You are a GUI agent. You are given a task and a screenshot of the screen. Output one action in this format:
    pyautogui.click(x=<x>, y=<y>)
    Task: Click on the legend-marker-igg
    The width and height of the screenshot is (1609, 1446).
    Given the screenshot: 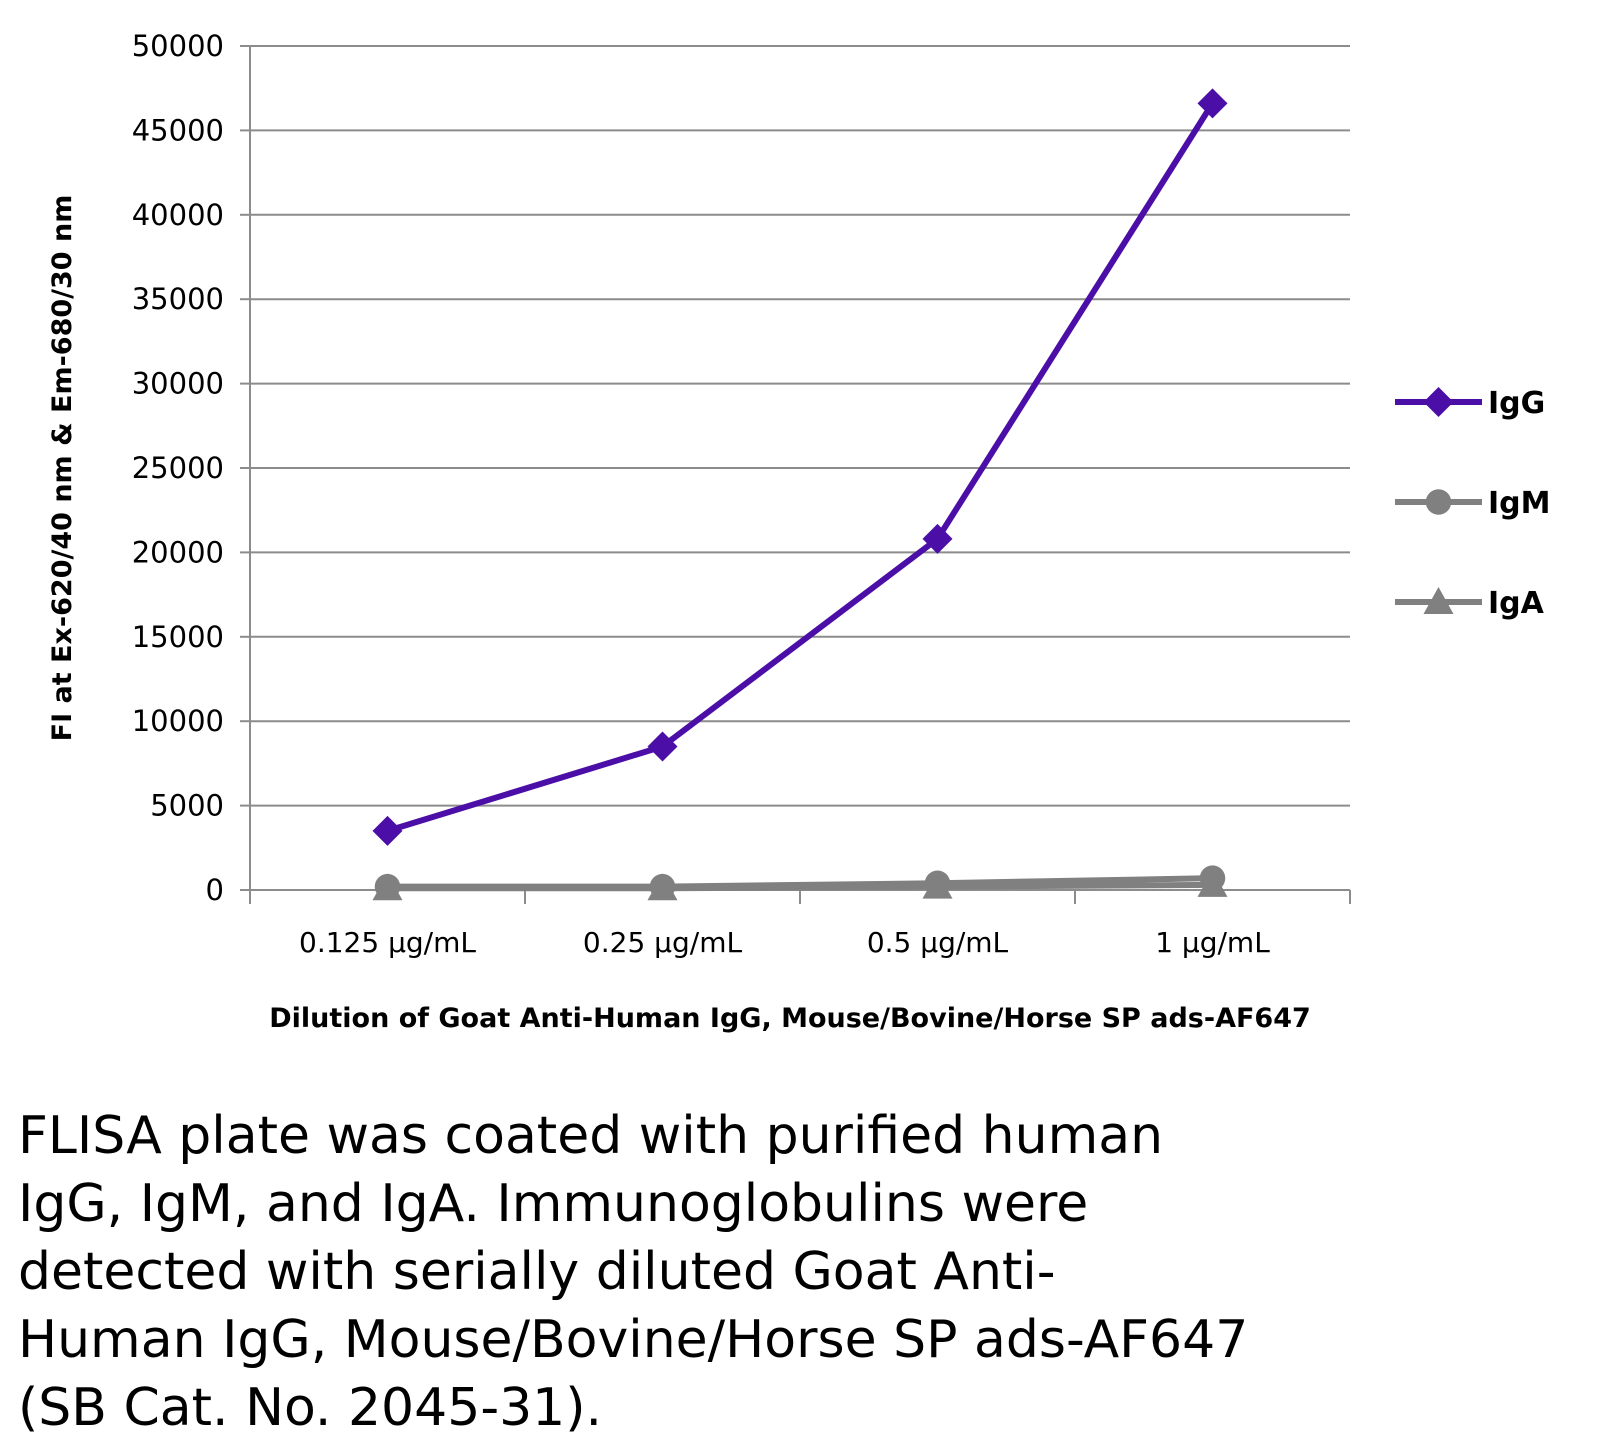 What is the action you would take?
    pyautogui.click(x=1438, y=402)
    